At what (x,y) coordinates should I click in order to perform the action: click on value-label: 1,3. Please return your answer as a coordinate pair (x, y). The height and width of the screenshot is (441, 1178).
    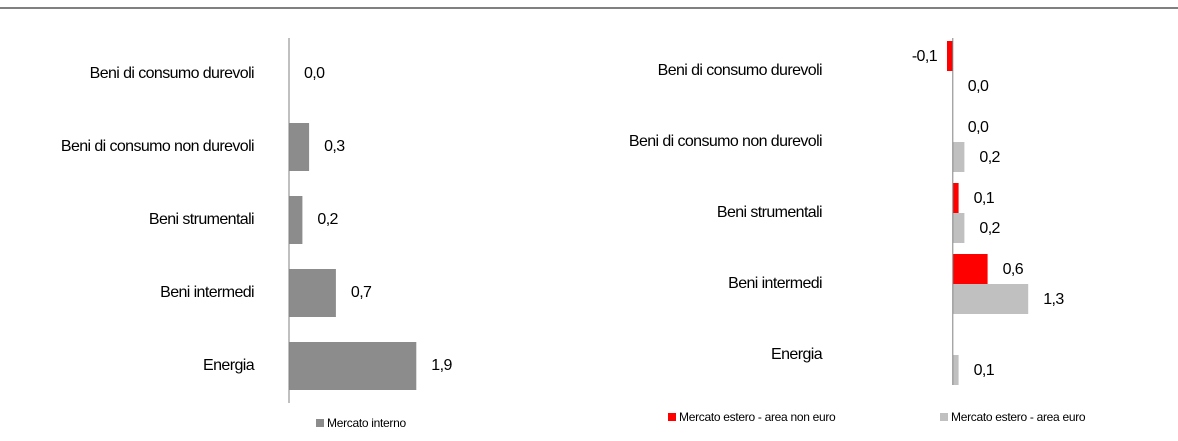
    Looking at the image, I should click on (1053, 299).